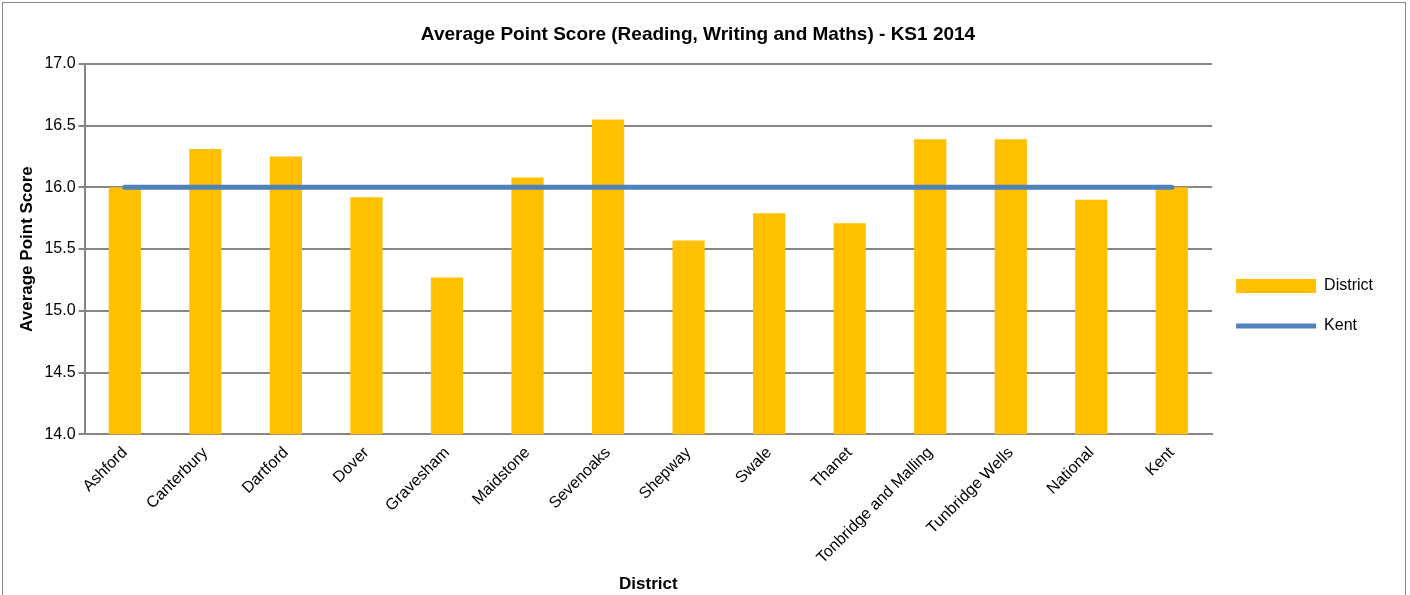 The image size is (1410, 595). I want to click on chart-title: Average Point Score (Reading, Writing and Maths) - KS1 2014, so click(698, 33).